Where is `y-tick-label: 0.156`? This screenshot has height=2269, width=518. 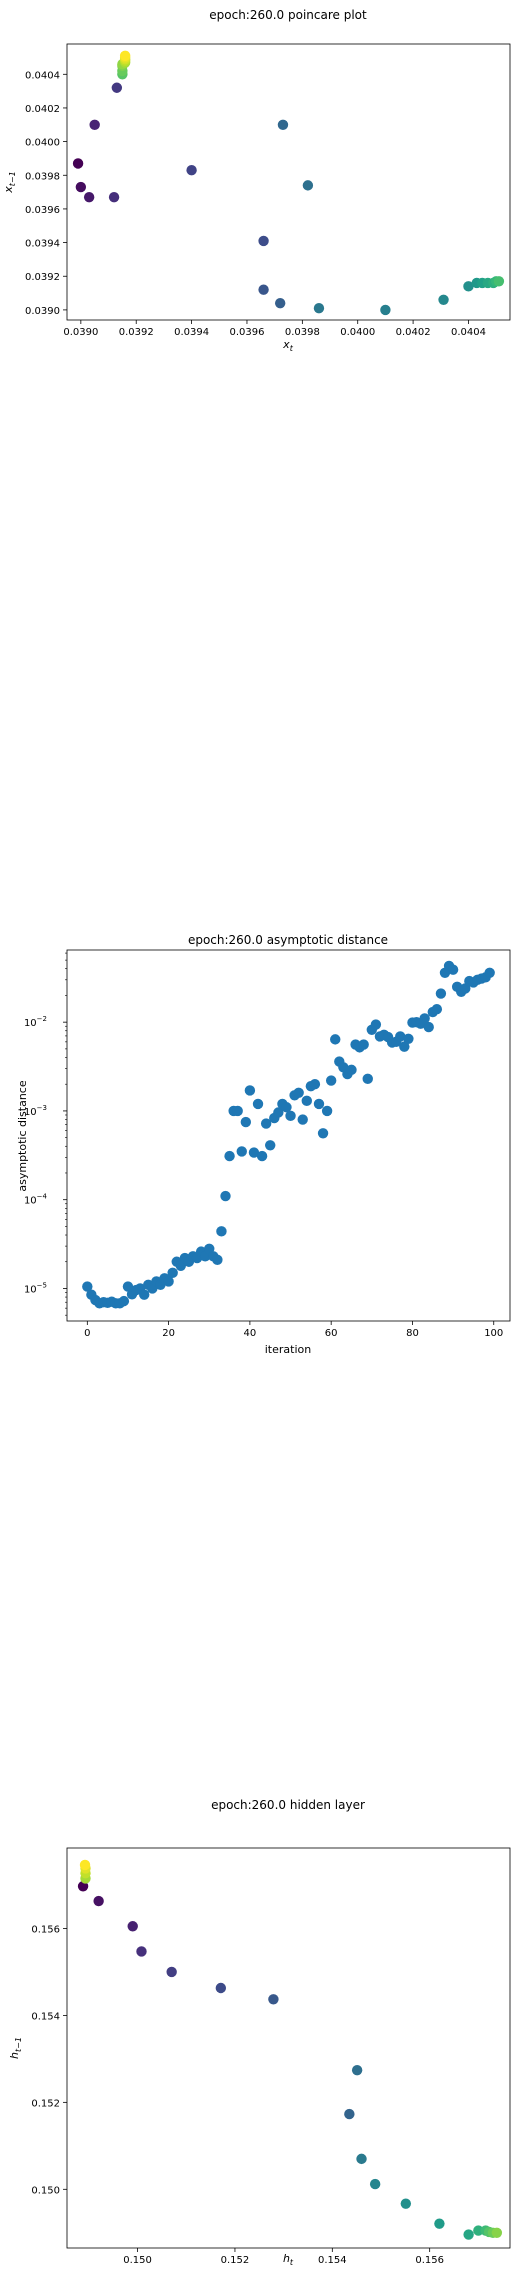
y-tick-label: 0.156 is located at coordinates (45, 1929).